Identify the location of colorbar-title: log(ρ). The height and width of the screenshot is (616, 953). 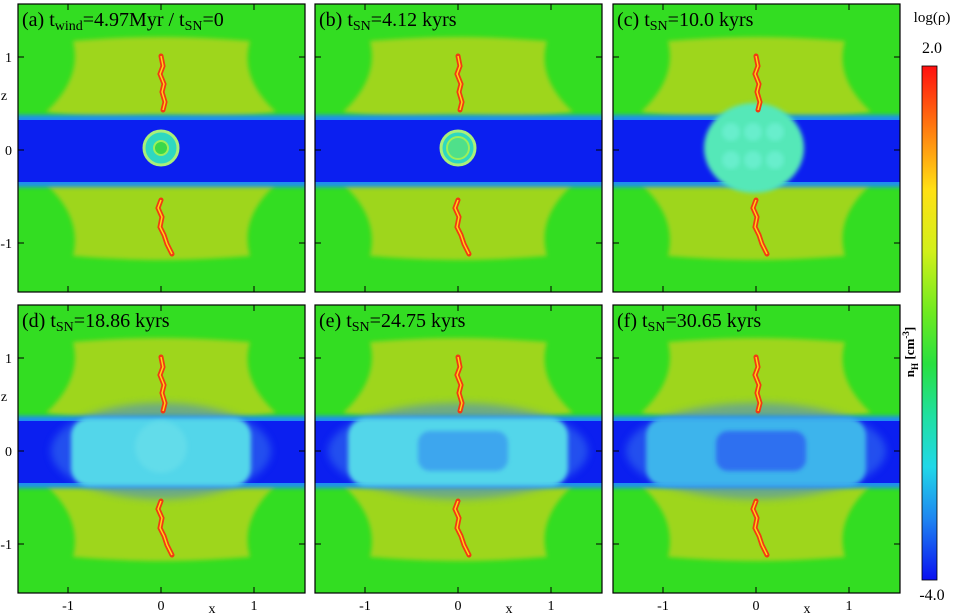
(932, 18).